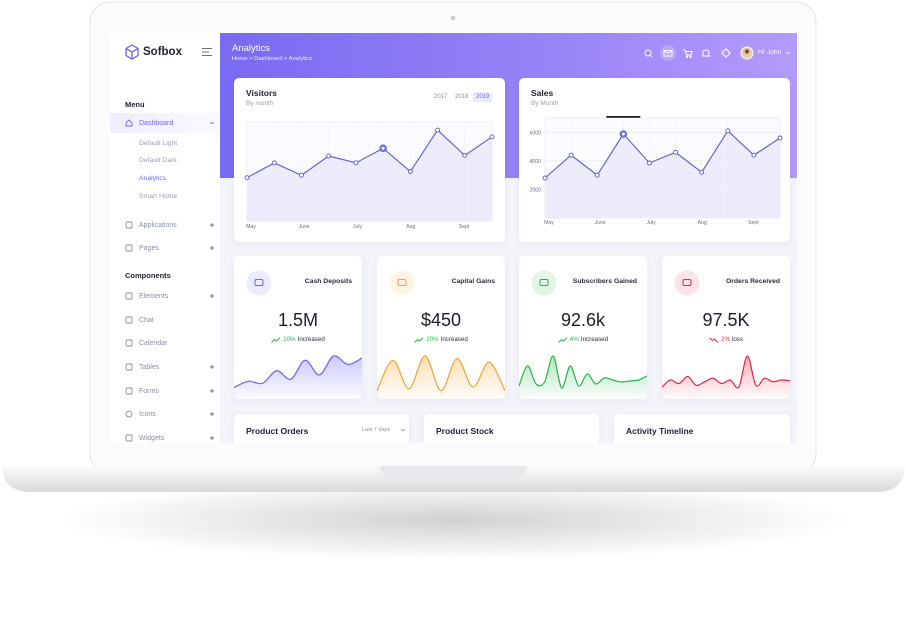 This screenshot has width=907, height=623. I want to click on nav-label: Icons, so click(147, 414).